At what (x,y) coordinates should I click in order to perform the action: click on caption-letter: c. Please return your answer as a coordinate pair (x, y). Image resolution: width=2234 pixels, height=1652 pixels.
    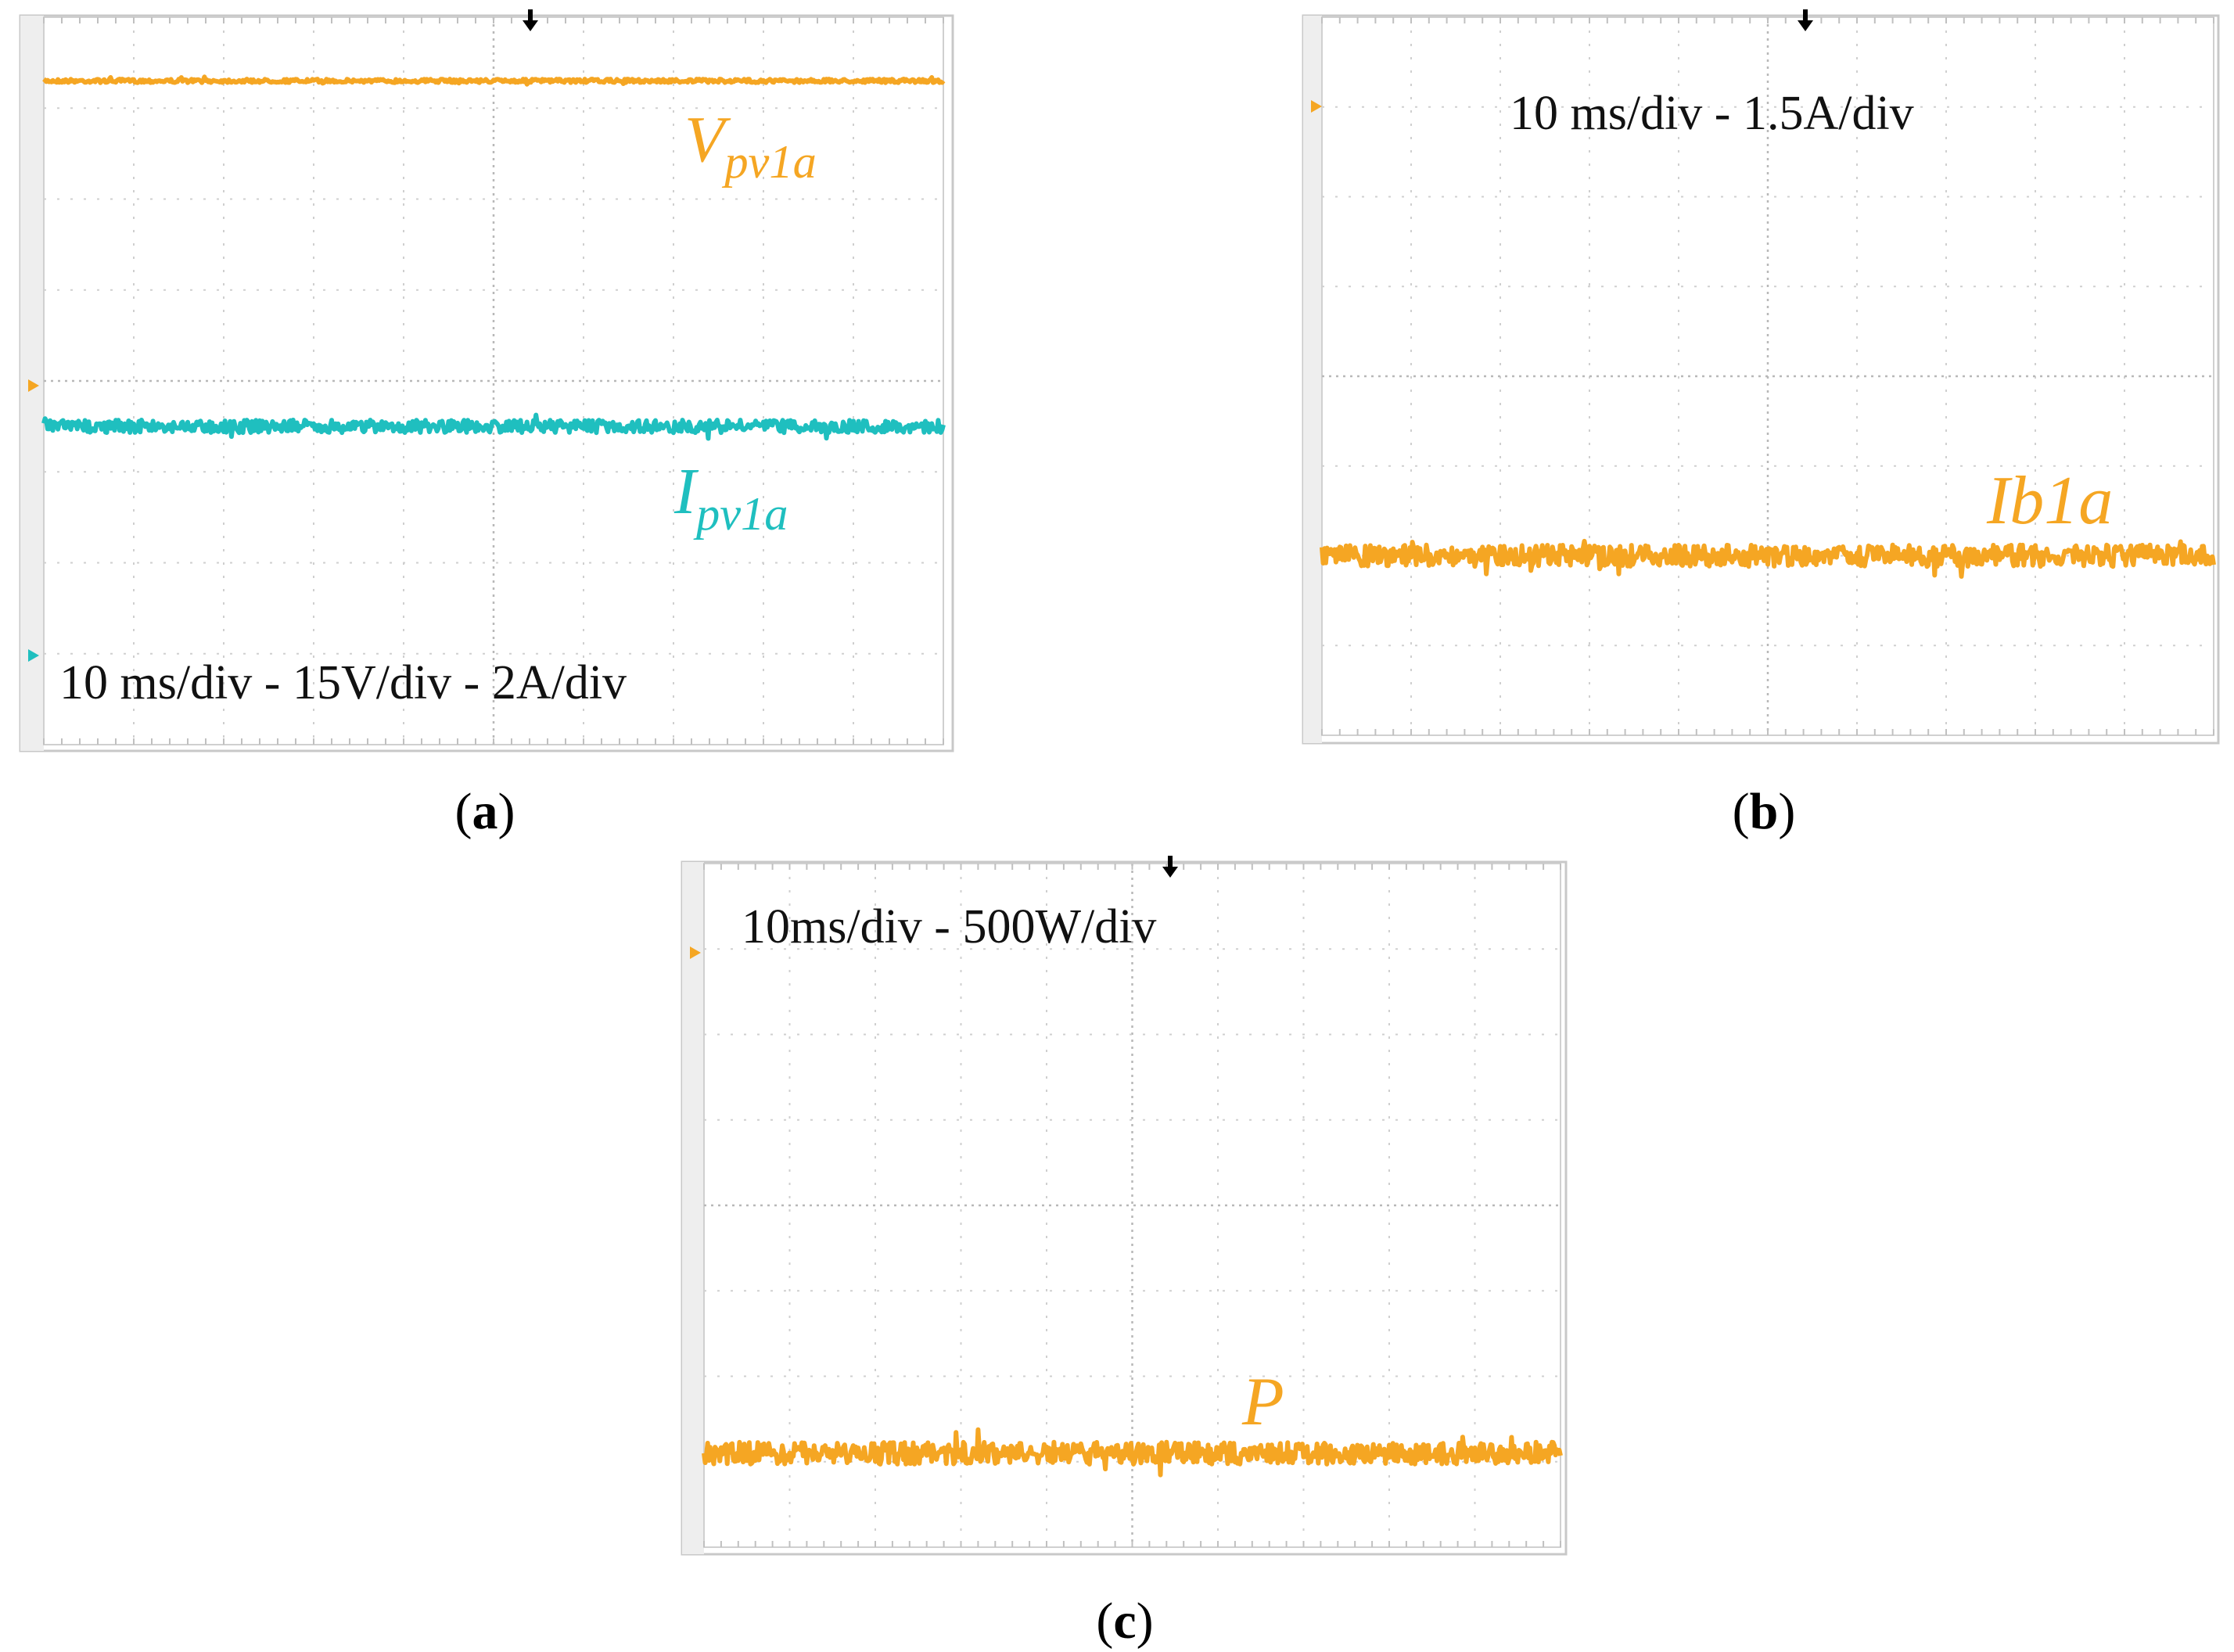
    Looking at the image, I should click on (1125, 1621).